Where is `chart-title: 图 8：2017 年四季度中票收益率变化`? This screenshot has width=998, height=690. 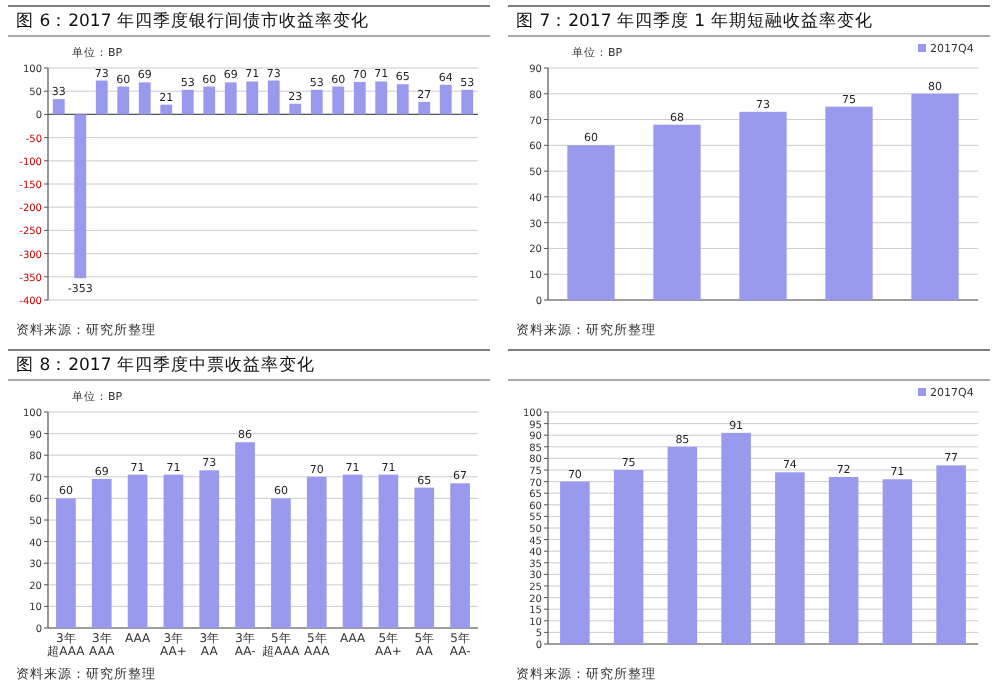 chart-title: 图 8：2017 年四季度中票收益率变化 is located at coordinates (165, 365).